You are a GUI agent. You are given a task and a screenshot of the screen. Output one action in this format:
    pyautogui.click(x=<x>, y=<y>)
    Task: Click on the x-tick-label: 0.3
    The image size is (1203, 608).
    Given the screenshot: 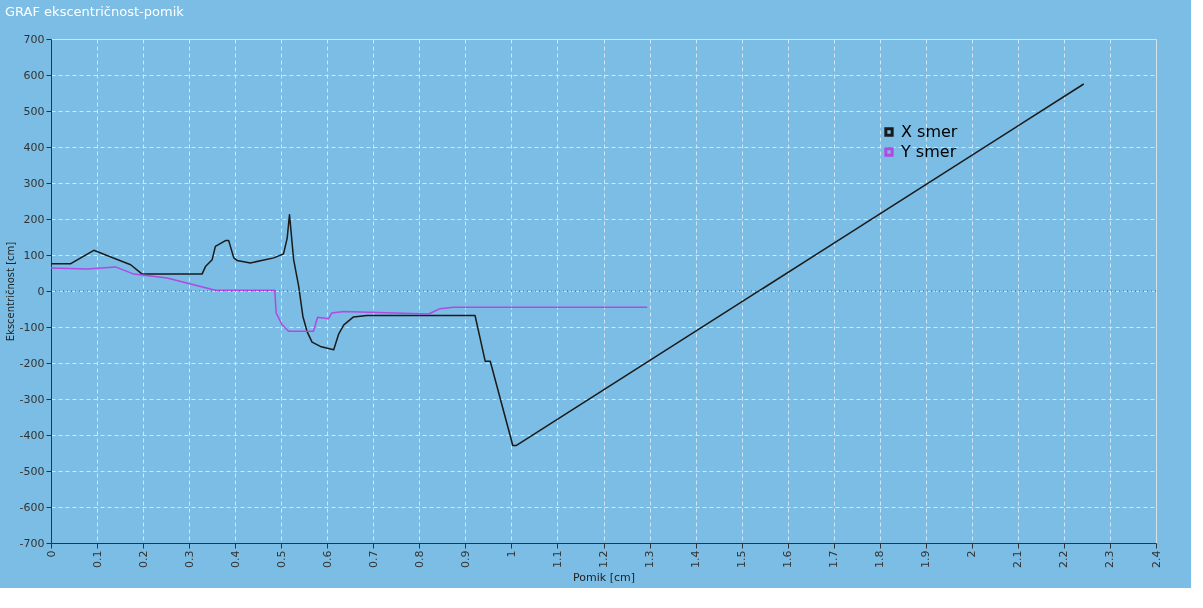 What is the action you would take?
    pyautogui.click(x=189, y=559)
    